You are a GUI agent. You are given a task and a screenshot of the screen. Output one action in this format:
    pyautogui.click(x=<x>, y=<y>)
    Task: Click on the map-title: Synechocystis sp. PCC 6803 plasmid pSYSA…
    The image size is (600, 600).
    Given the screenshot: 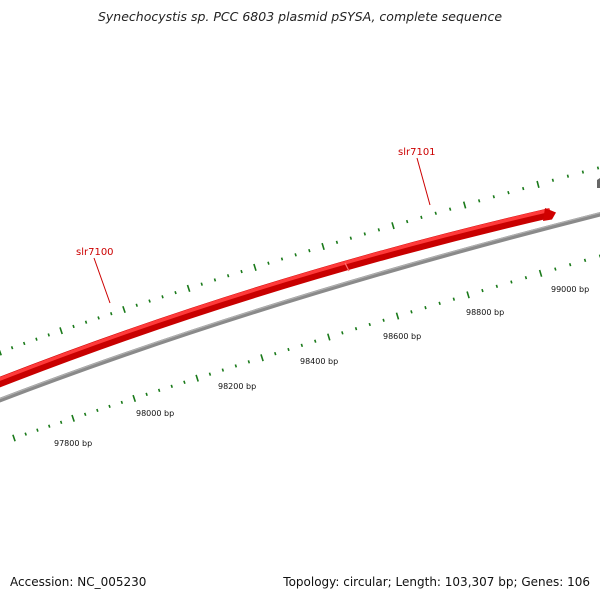 What is the action you would take?
    pyautogui.click(x=300, y=16)
    